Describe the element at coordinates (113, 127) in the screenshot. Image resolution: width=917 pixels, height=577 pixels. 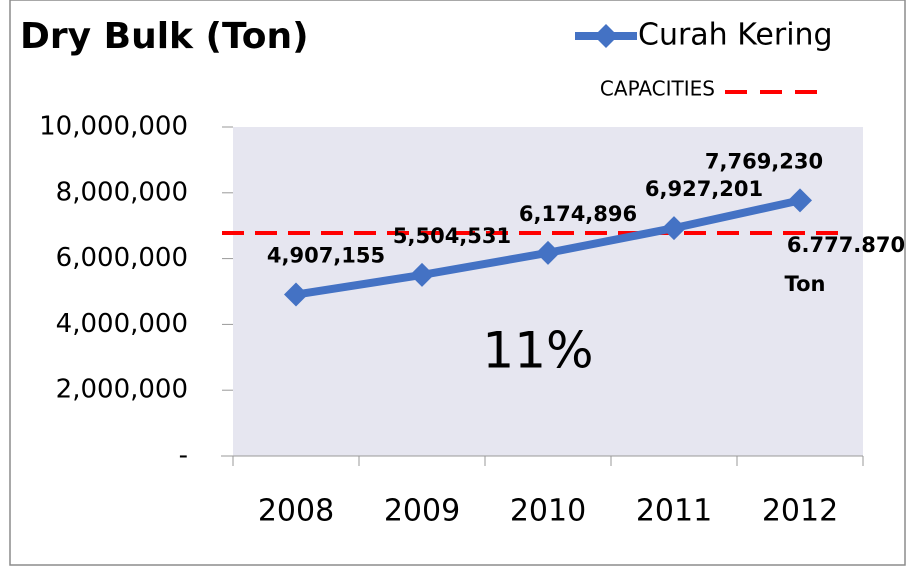
I see `y-tick-label: 10,000,000` at that location.